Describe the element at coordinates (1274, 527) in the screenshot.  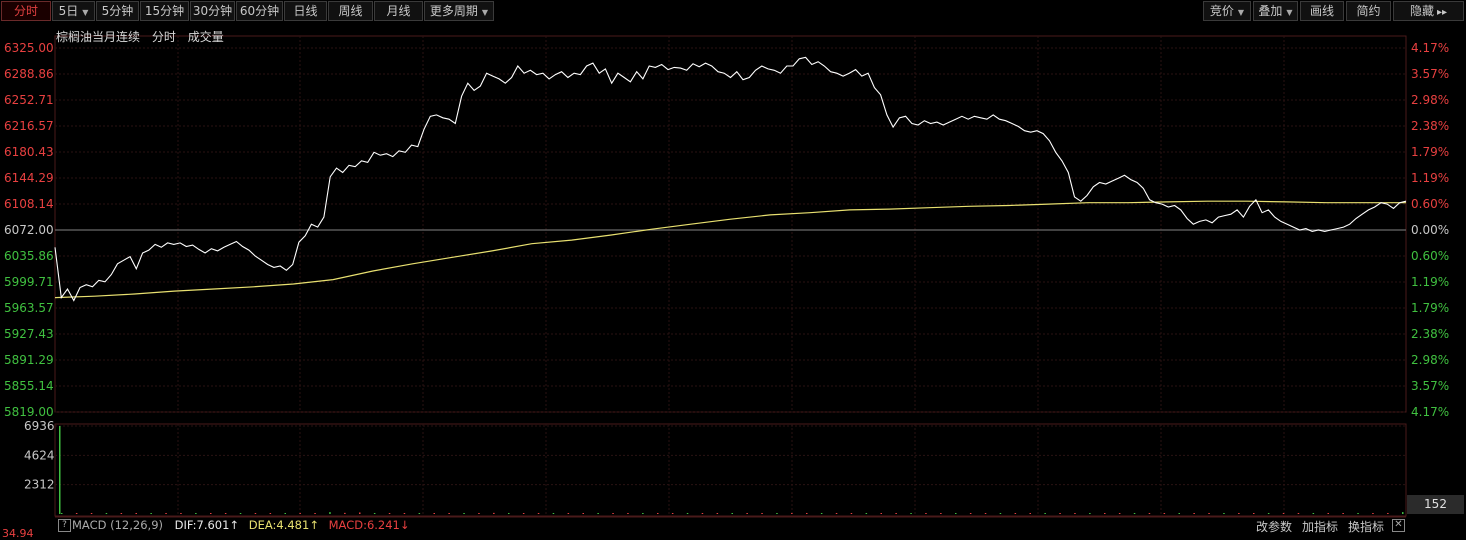
I see `change-params-button: 改参数` at that location.